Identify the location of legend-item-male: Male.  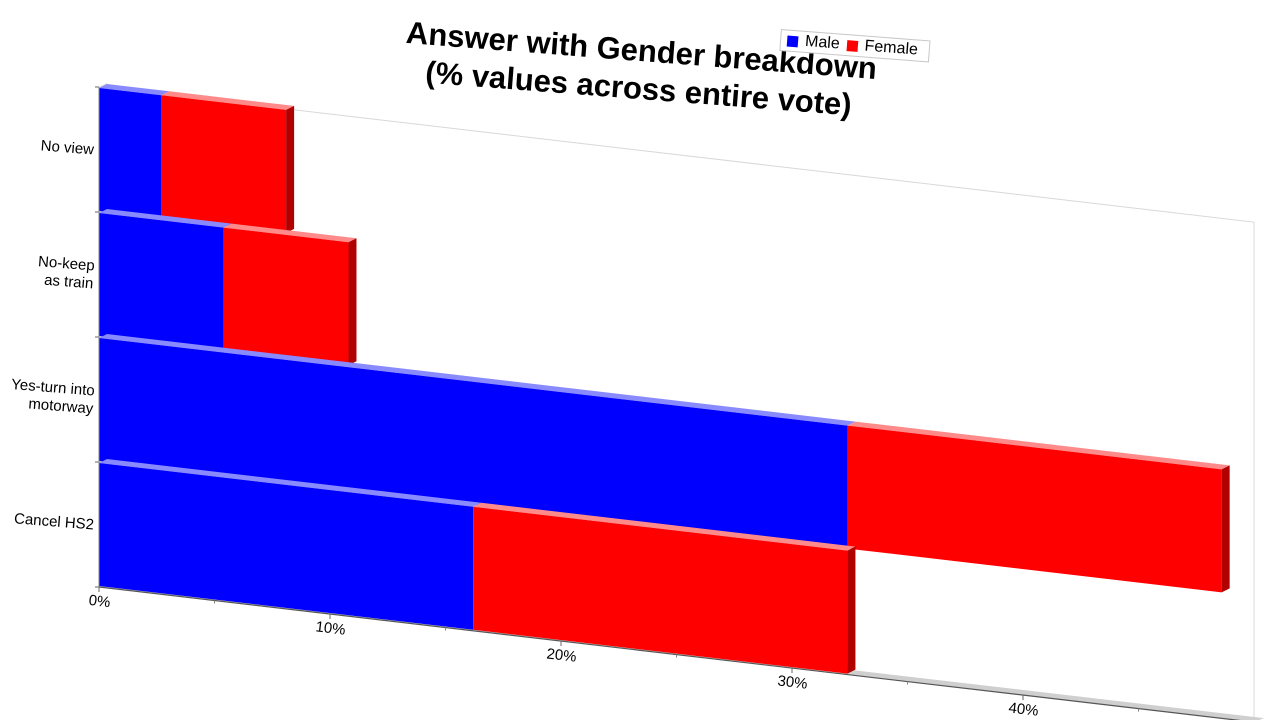
(813, 43).